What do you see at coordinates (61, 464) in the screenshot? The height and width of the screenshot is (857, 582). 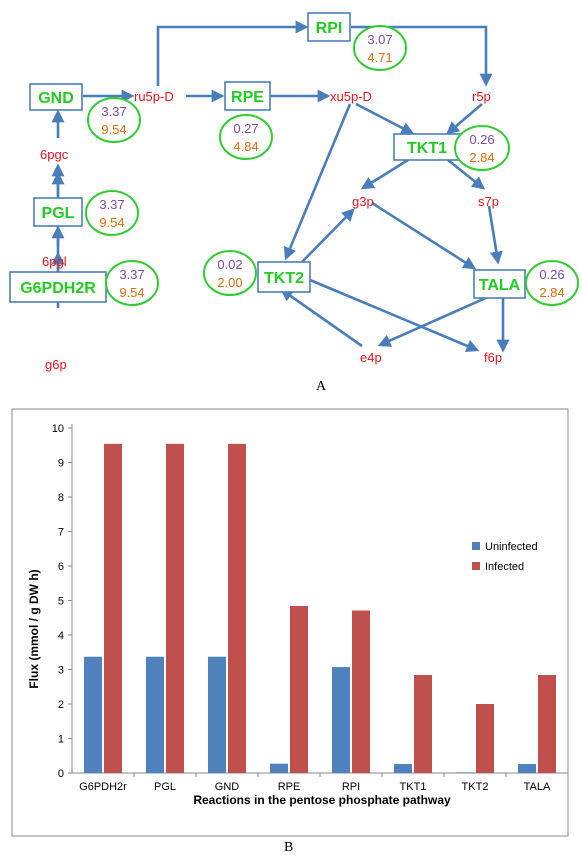 I see `y-tick-label: 9` at bounding box center [61, 464].